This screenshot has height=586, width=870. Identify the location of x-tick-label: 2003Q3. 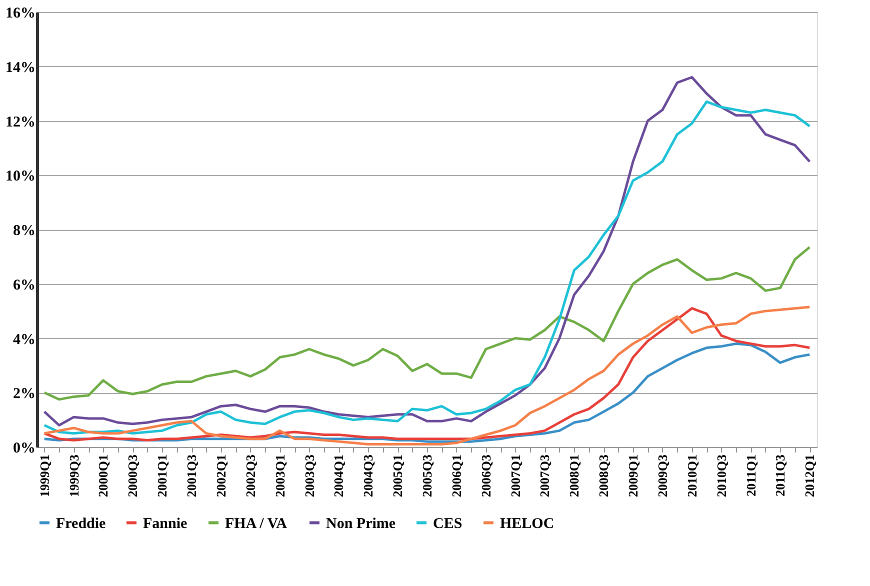
(309, 476).